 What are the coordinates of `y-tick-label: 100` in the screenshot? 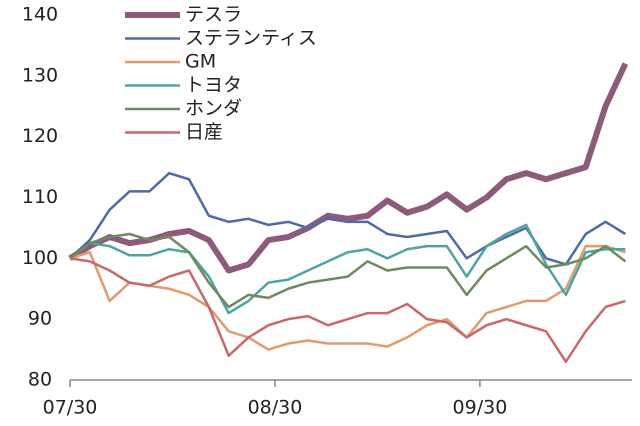 It's located at (40, 258).